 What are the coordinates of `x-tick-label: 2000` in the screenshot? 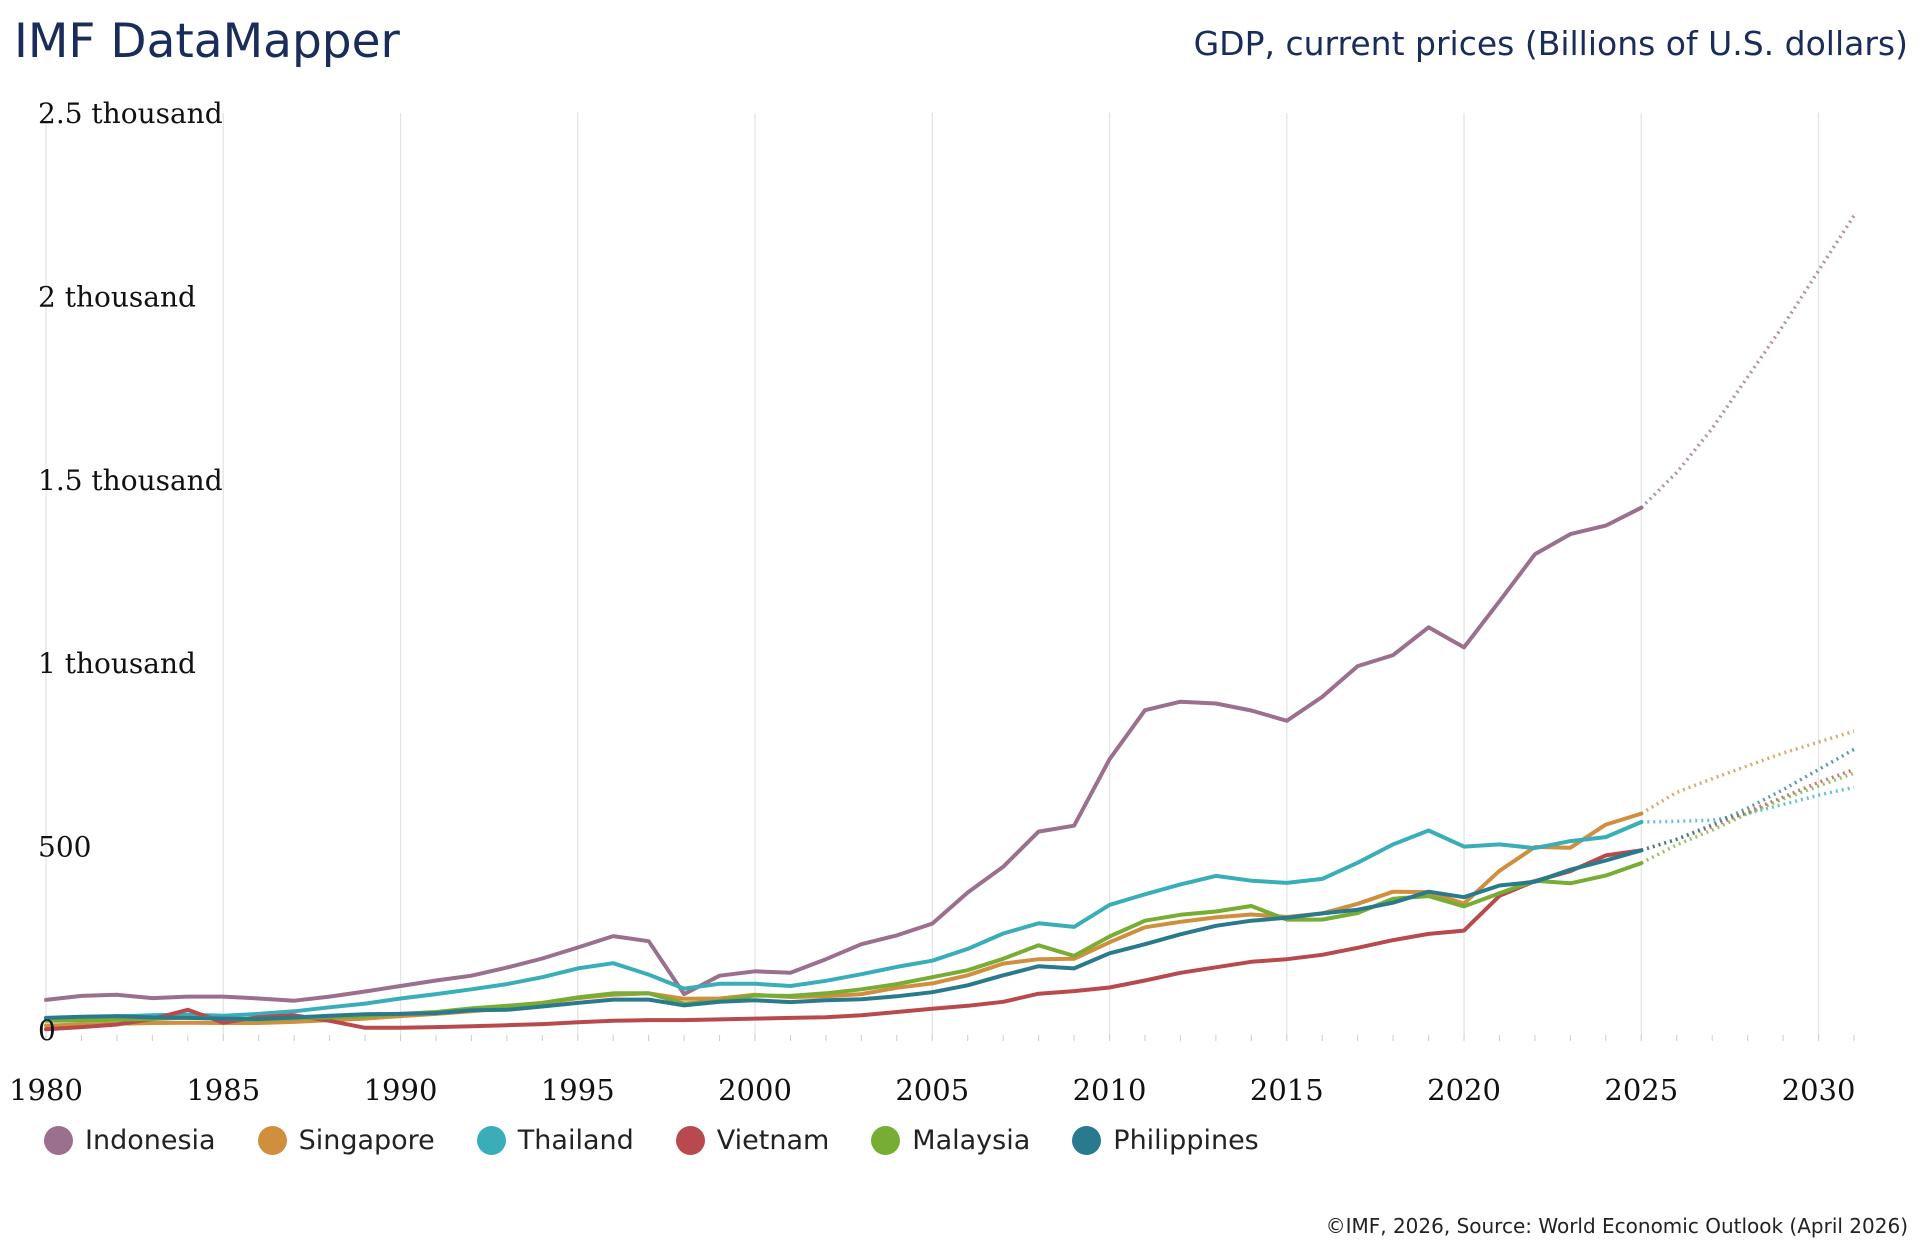 It's located at (755, 1090).